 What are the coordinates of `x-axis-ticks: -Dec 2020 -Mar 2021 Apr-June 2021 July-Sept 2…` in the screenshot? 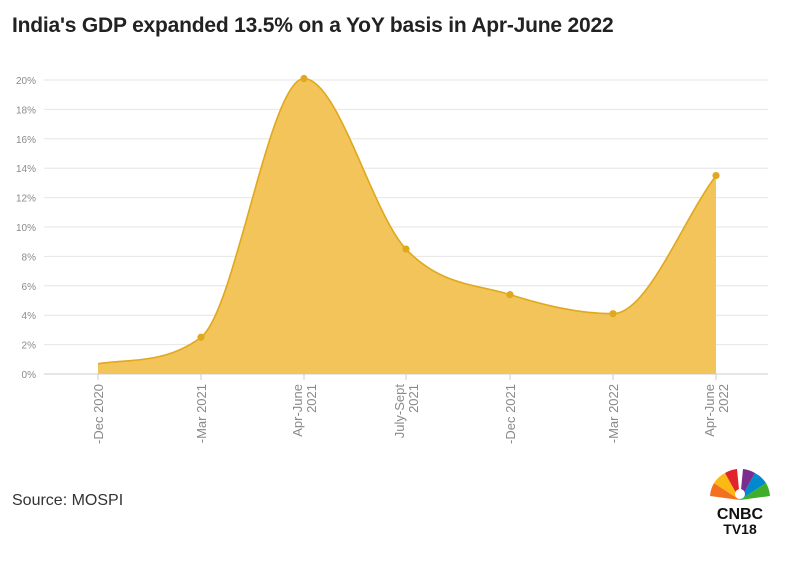 It's located at (411, 409).